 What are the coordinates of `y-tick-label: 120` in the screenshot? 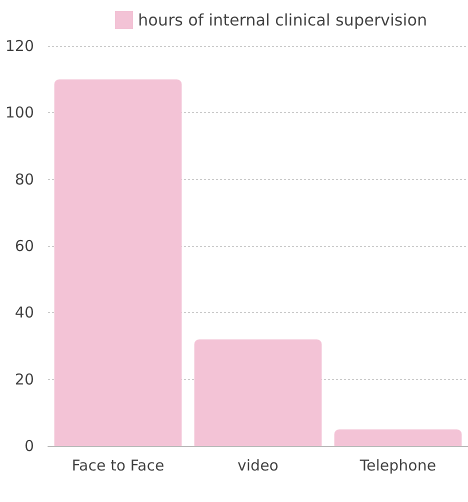 It's located at (19, 46).